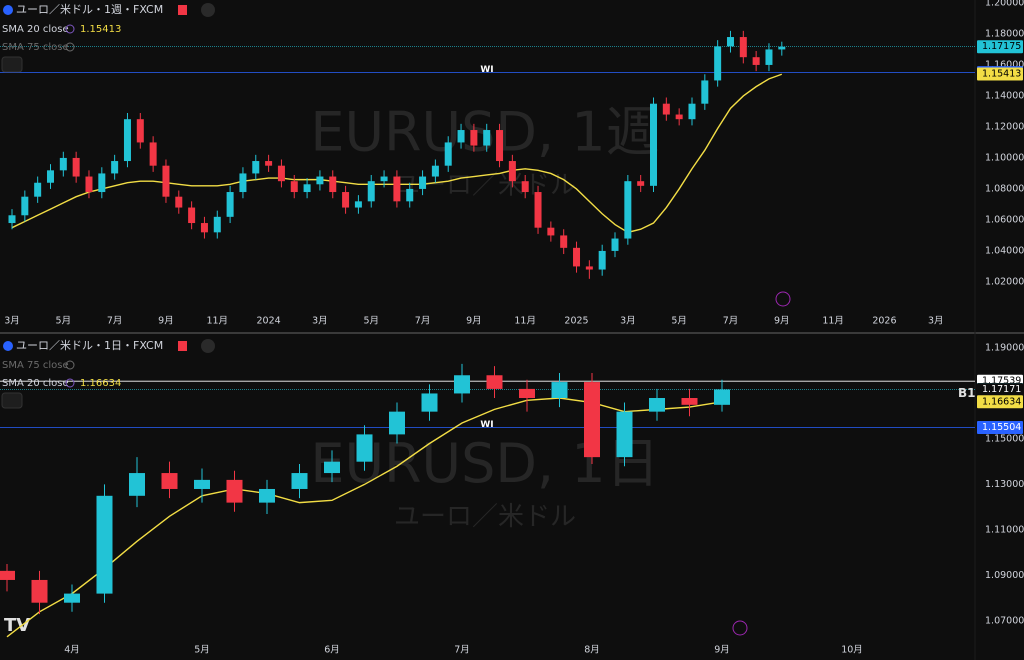 This screenshot has height=660, width=1024. What do you see at coordinates (1004, 95) in the screenshot?
I see `y-tick-label: 1.14000` at bounding box center [1004, 95].